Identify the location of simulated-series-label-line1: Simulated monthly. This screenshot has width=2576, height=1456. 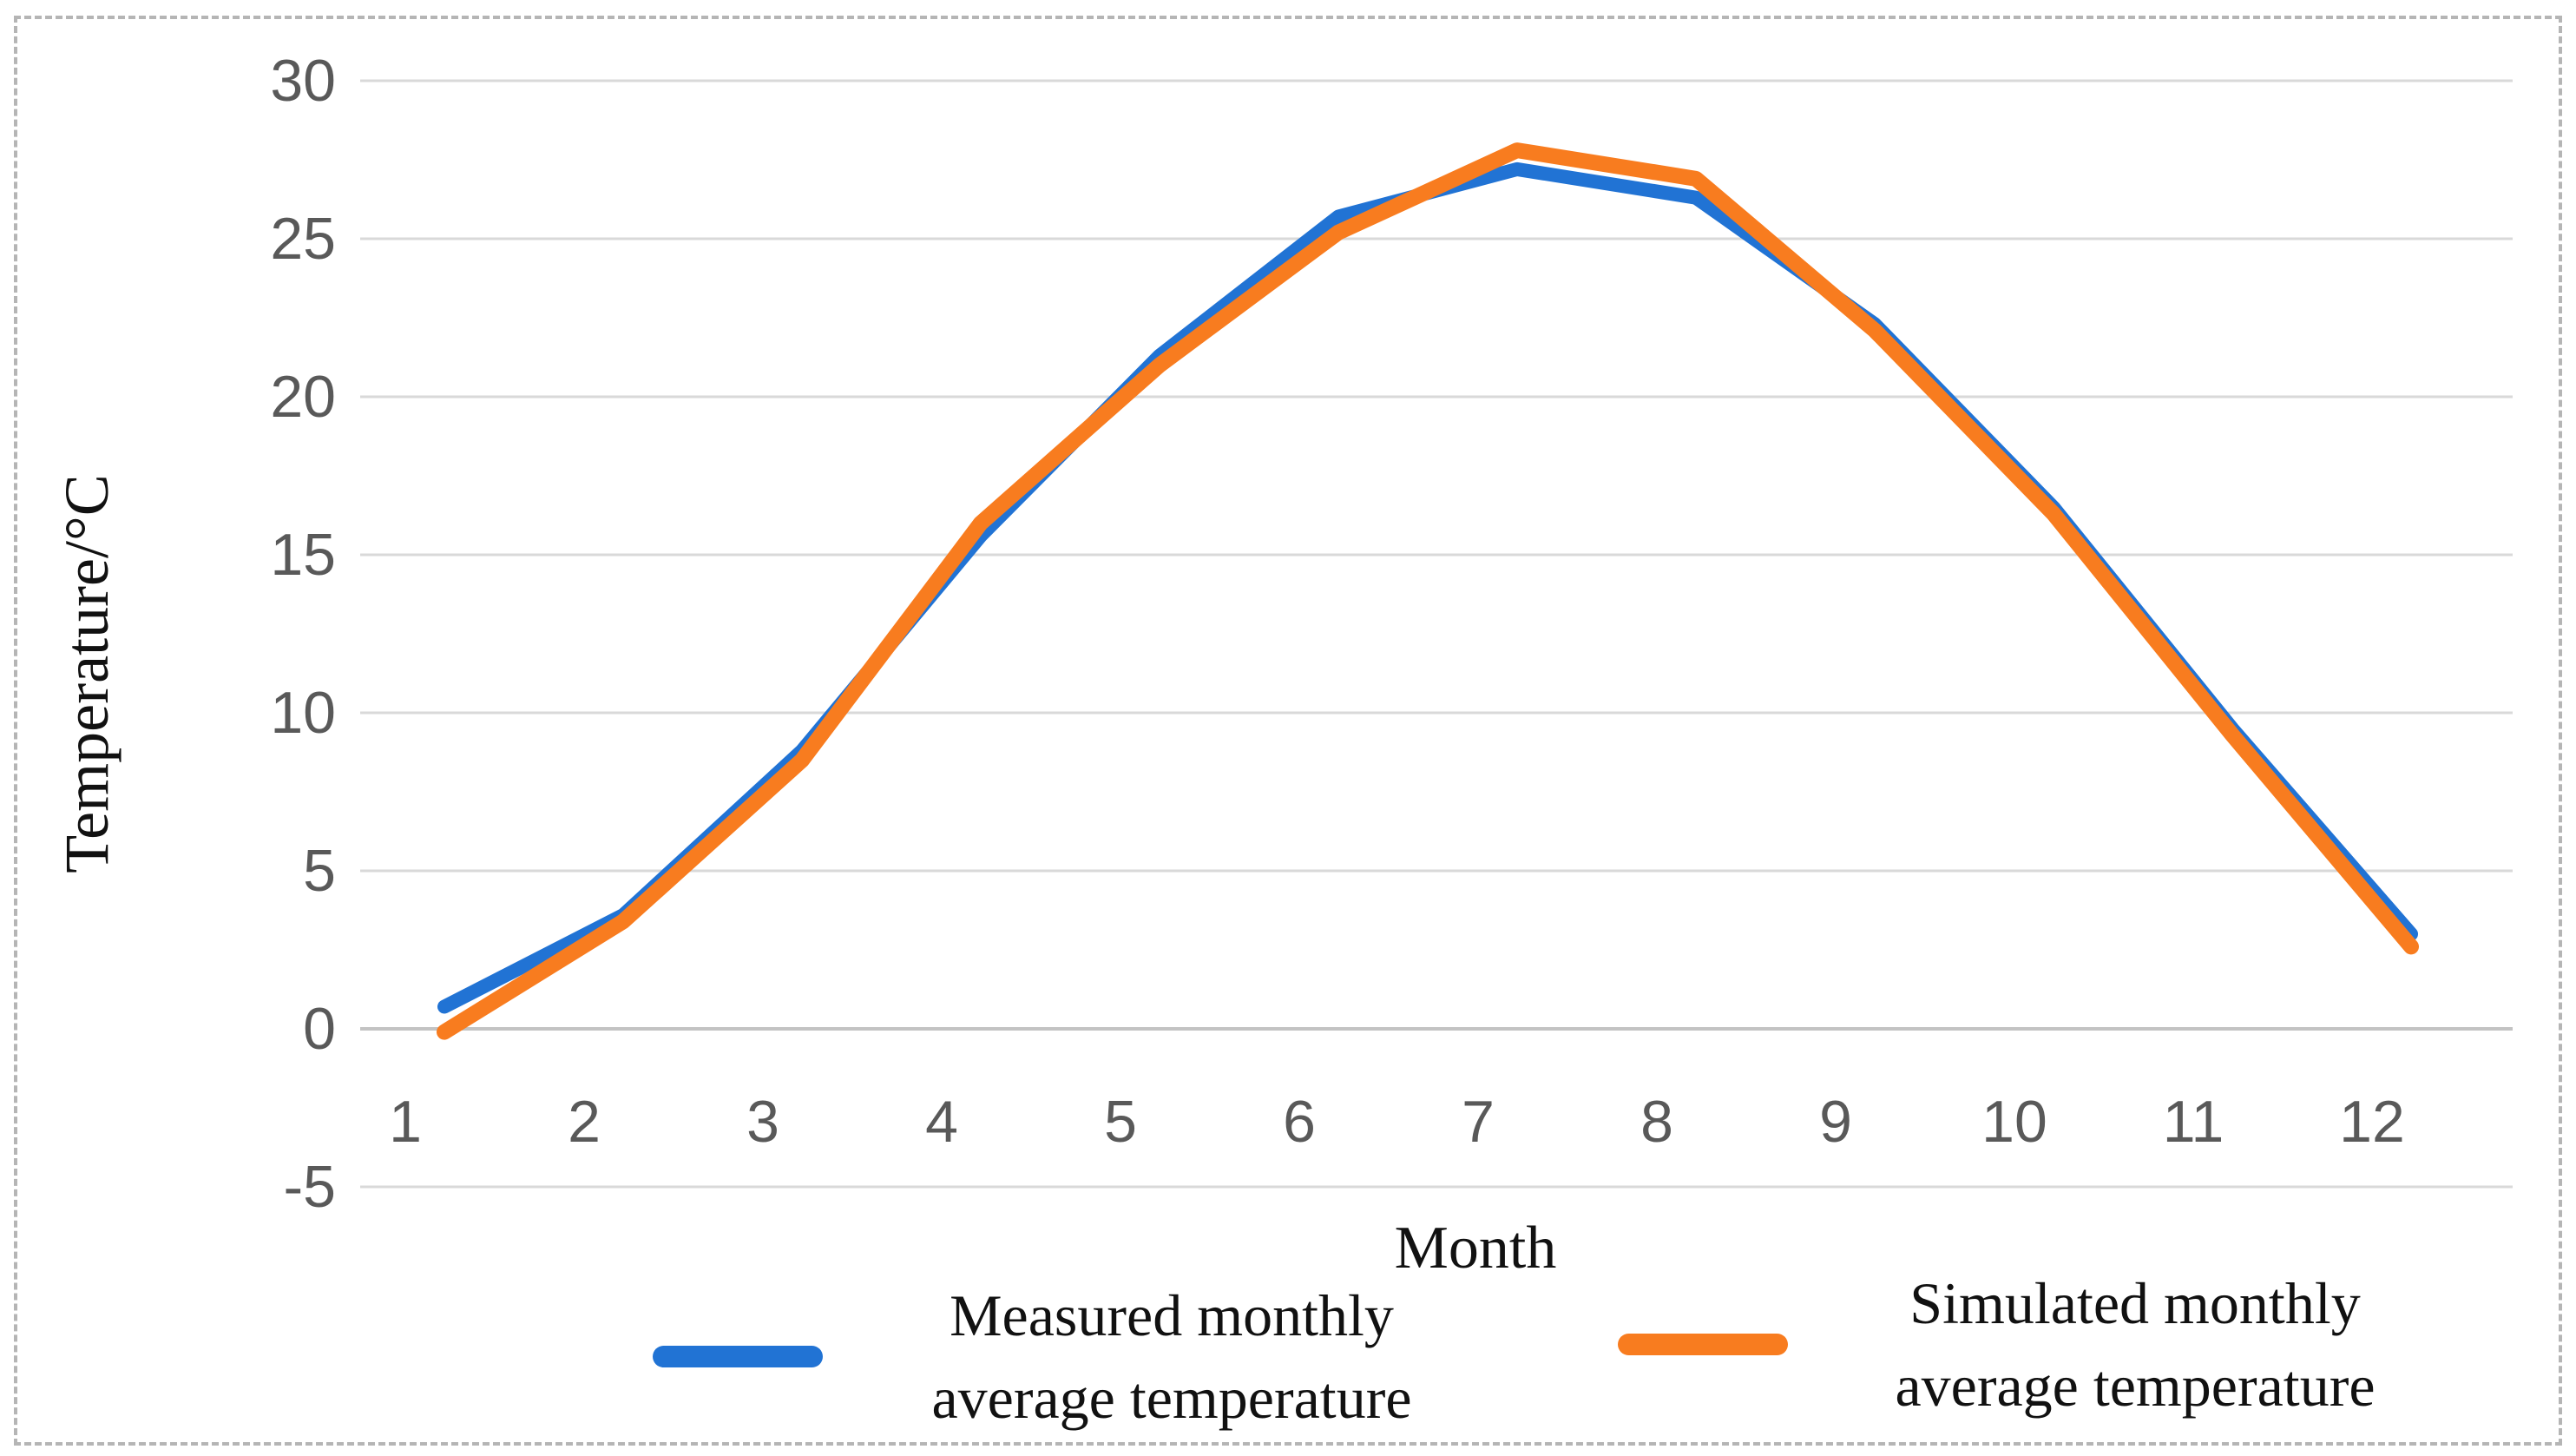
(2135, 1303).